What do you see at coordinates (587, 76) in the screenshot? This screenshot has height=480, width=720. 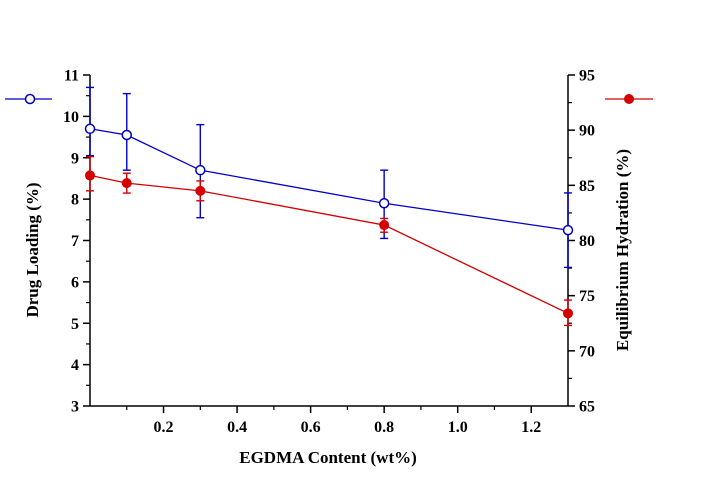 I see `right-axis-tick-label: 95` at bounding box center [587, 76].